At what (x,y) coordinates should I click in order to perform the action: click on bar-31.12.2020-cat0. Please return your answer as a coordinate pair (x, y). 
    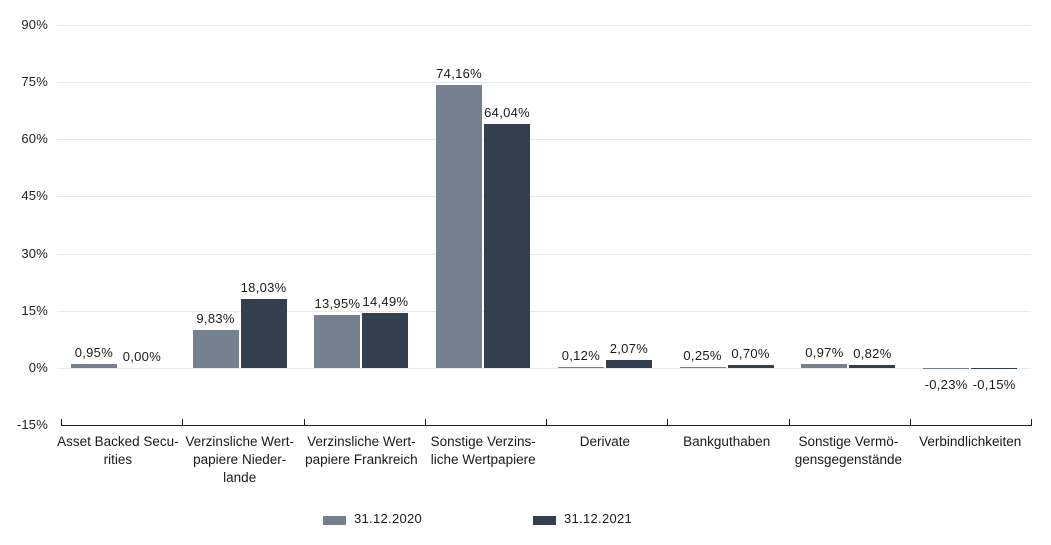
    Looking at the image, I should click on (93, 366).